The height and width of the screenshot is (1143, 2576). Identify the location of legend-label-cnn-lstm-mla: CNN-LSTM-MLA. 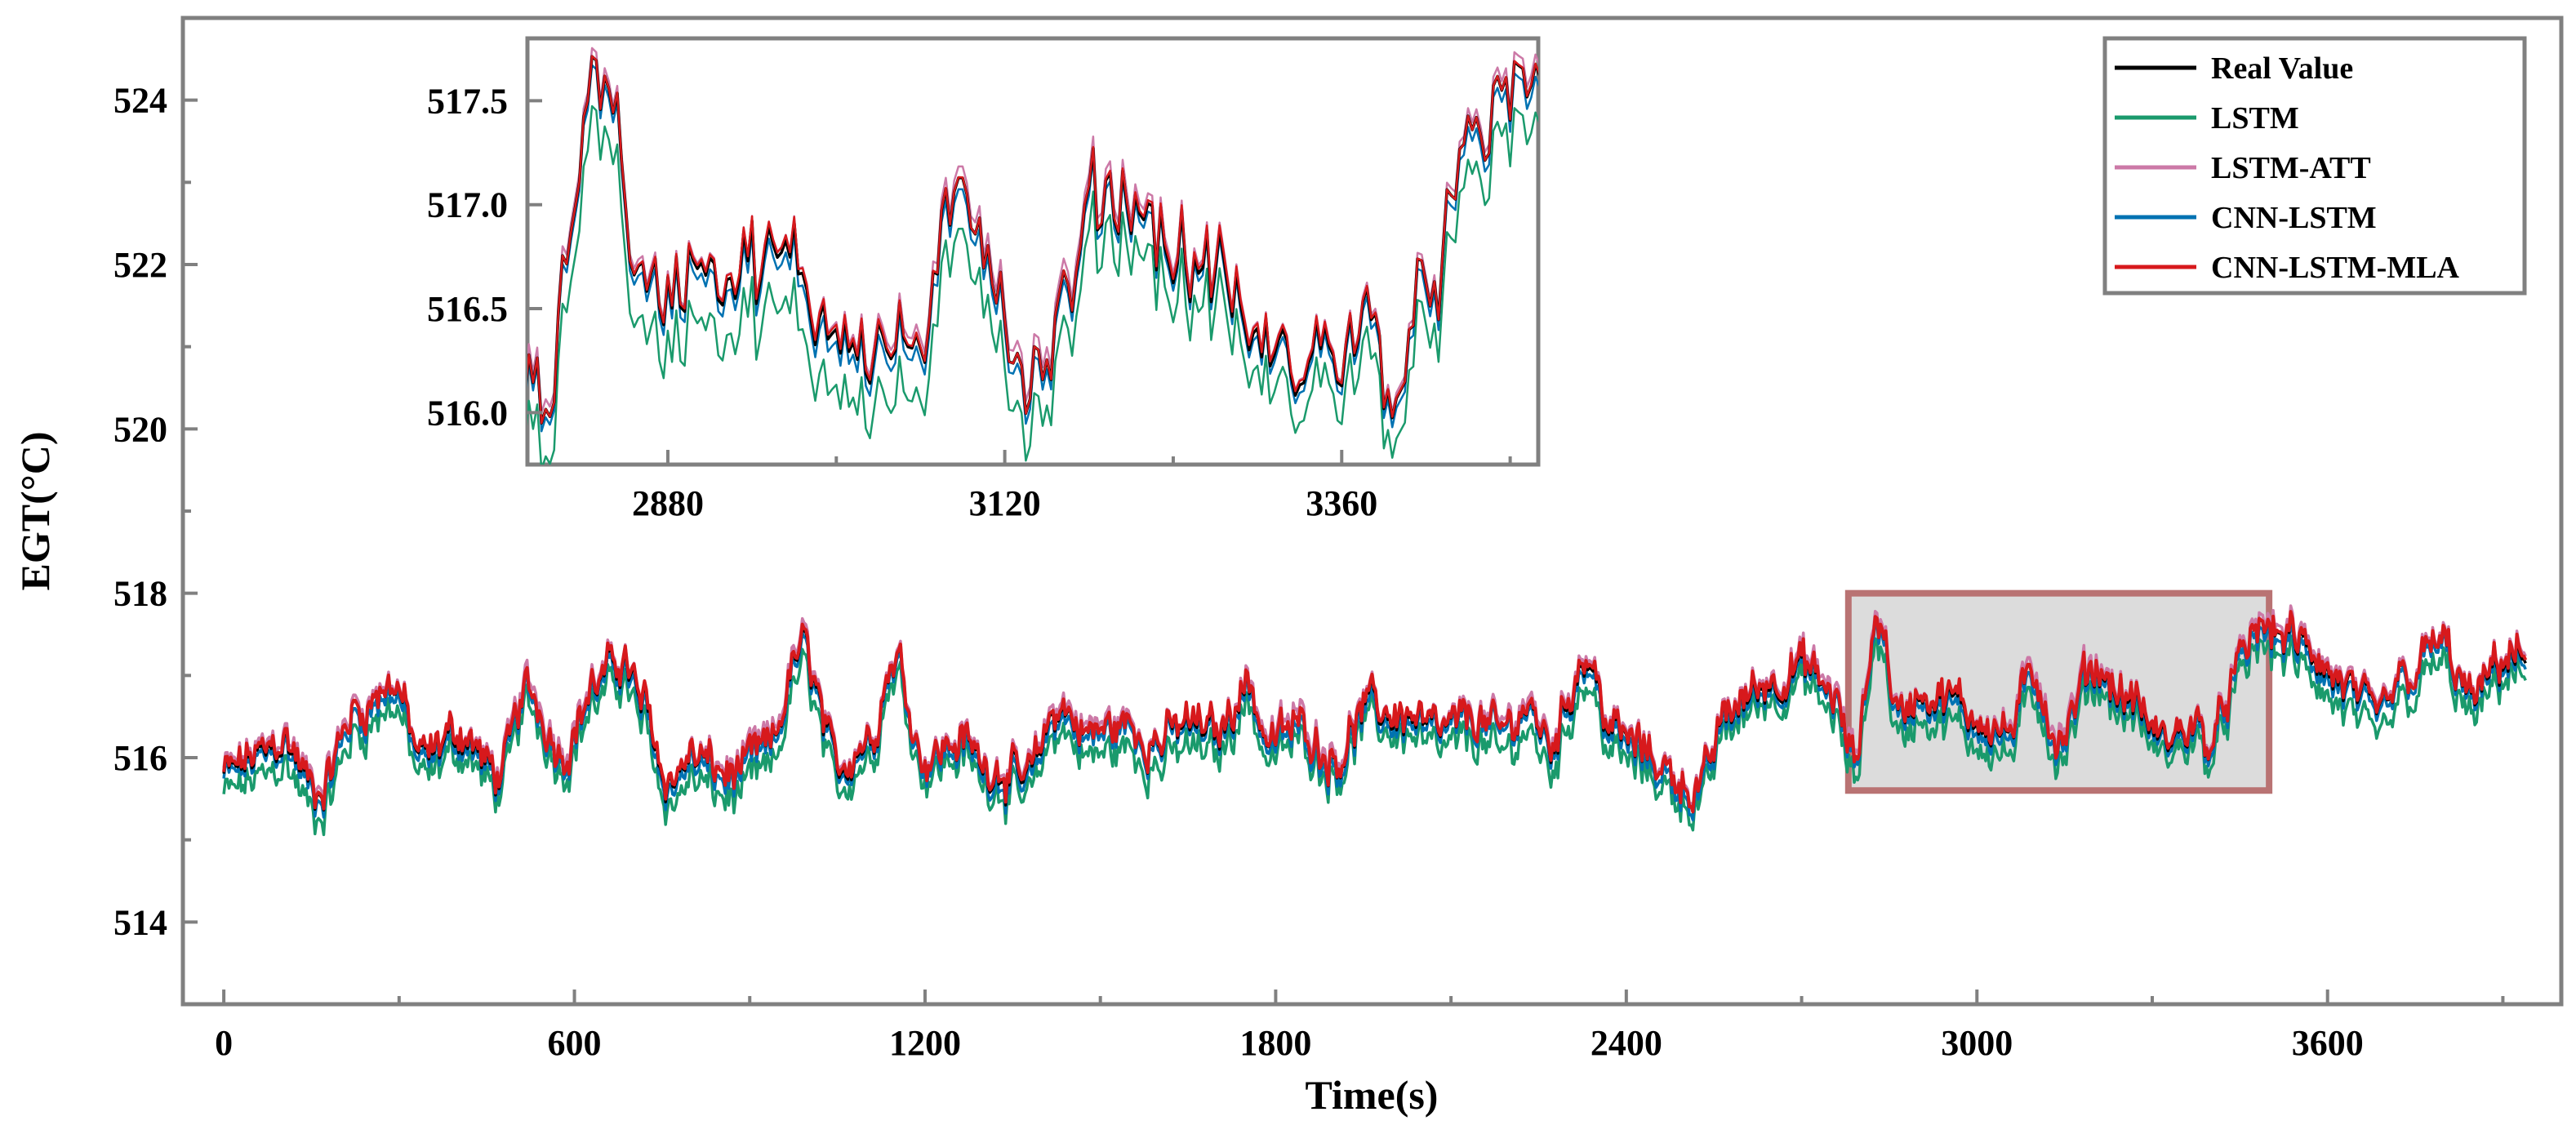
(2335, 268).